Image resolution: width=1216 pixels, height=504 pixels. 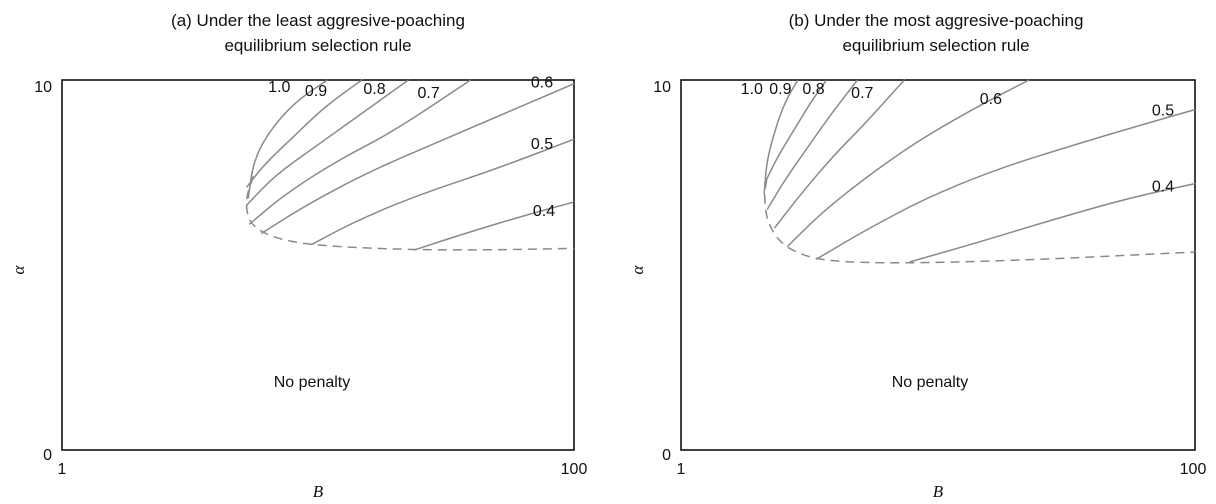 I want to click on panel-b-contour-0.8, so click(x=812, y=144).